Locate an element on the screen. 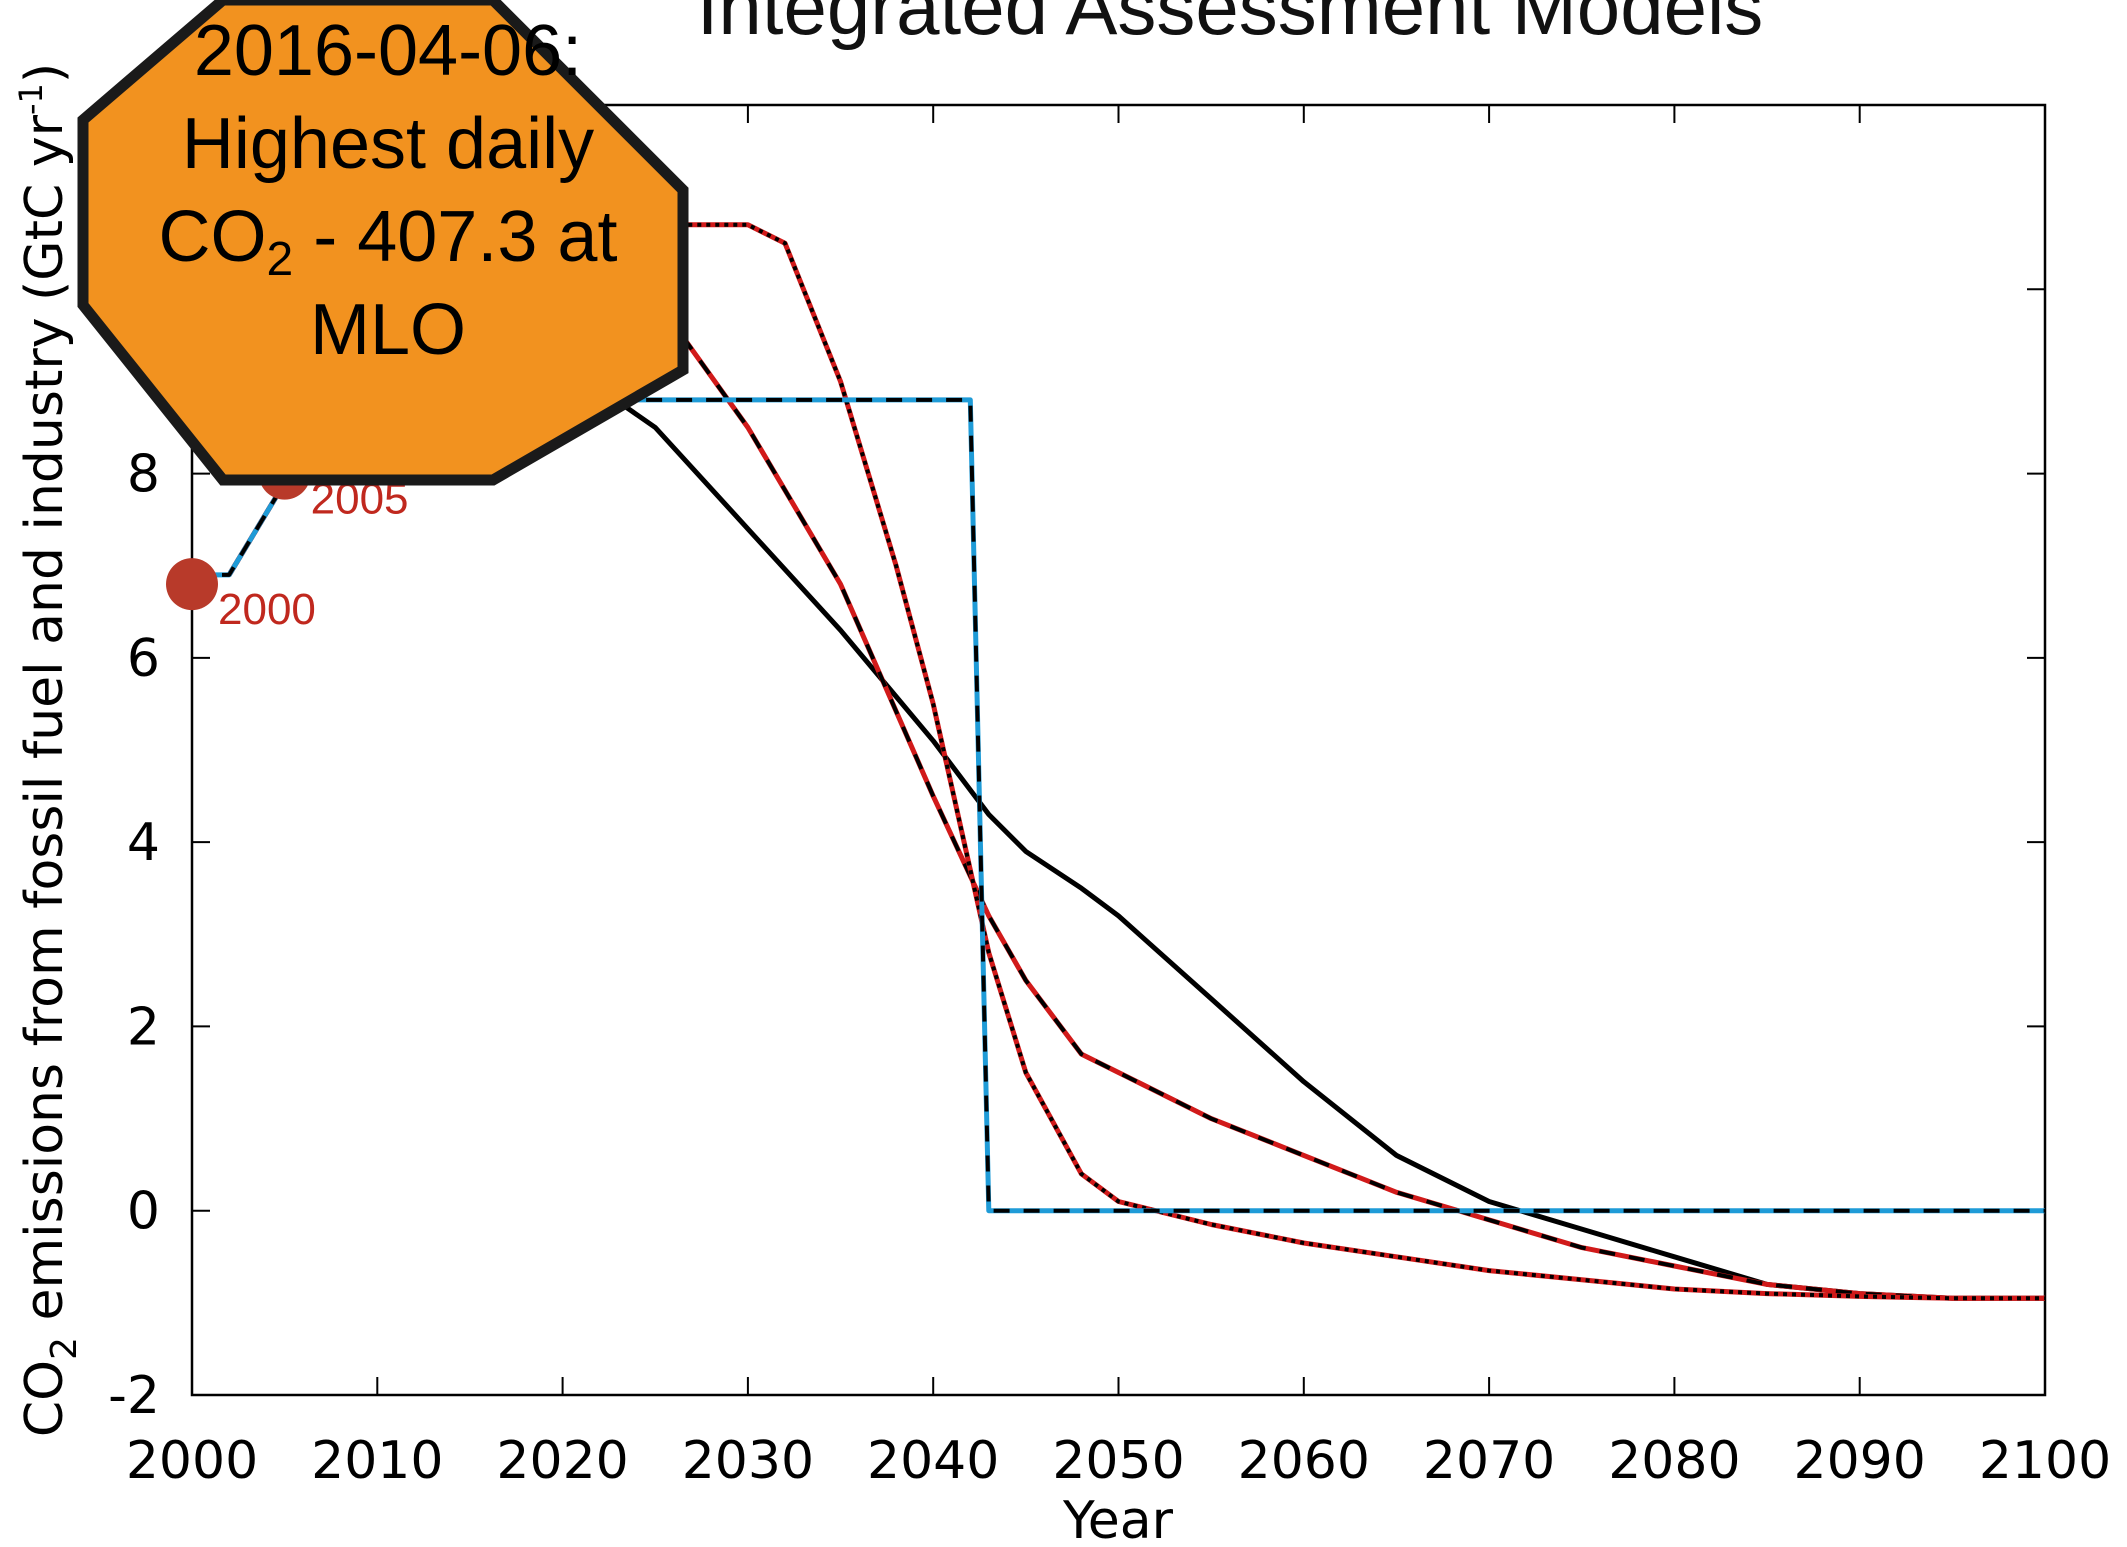 The height and width of the screenshot is (1547, 2127). stop-sign-line3: CO2 - 407.3 at is located at coordinates (388, 241).